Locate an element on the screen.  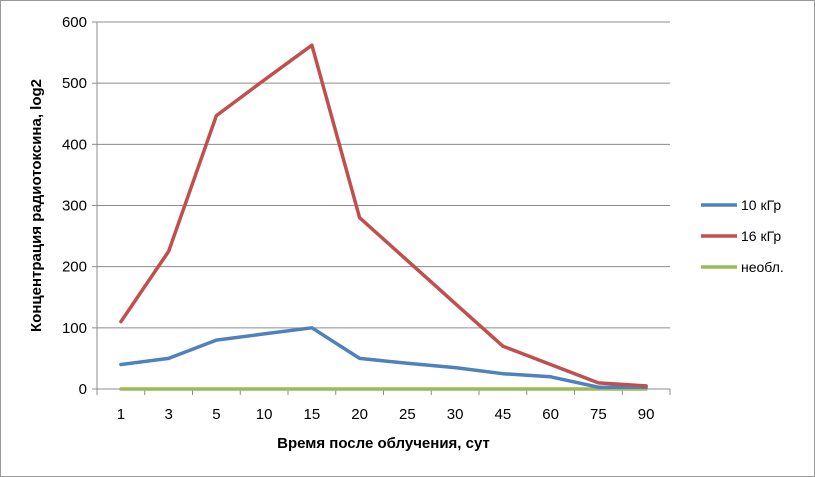
x-tick-label: 10 is located at coordinates (264, 414).